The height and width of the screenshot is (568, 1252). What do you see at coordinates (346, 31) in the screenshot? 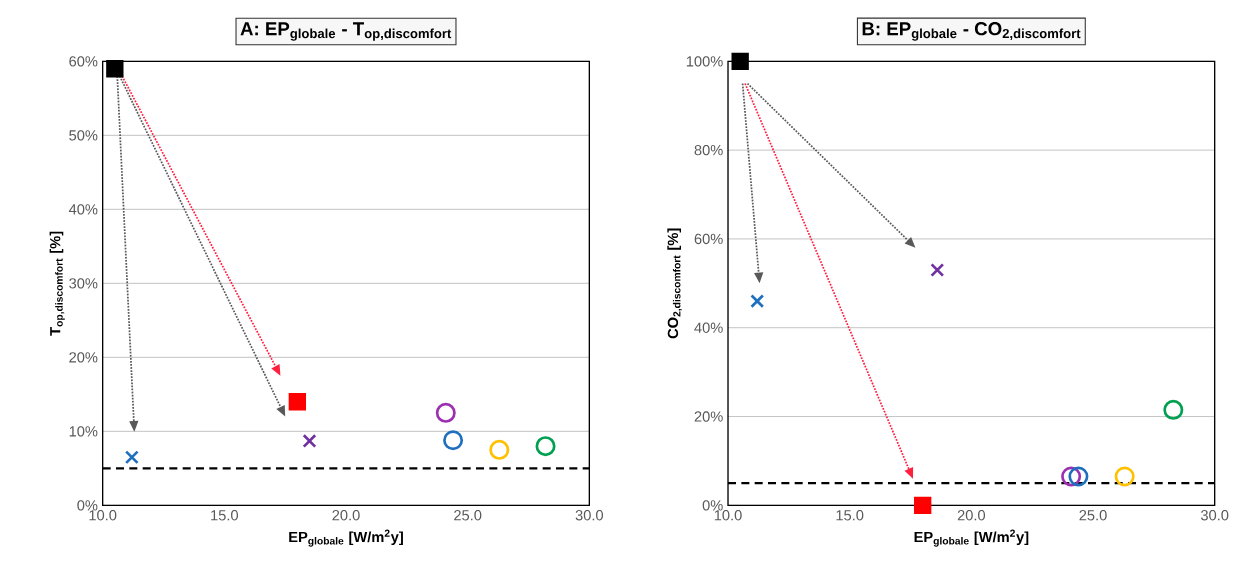
I see `chart-title: $\textbf{A: EP}_{\textbf{globale}}\textbf{ - T}_{\textbf{op,discomfort}}$` at bounding box center [346, 31].